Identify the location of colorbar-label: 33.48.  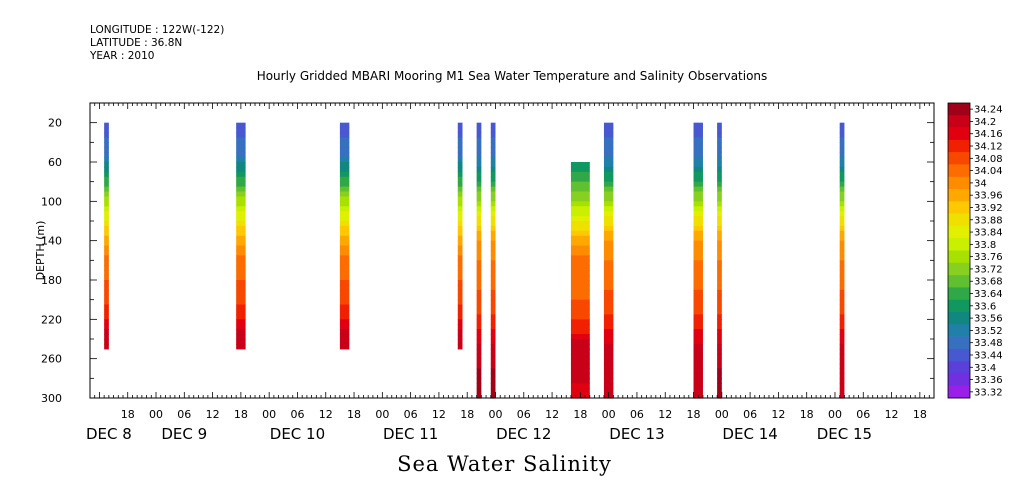
(988, 343).